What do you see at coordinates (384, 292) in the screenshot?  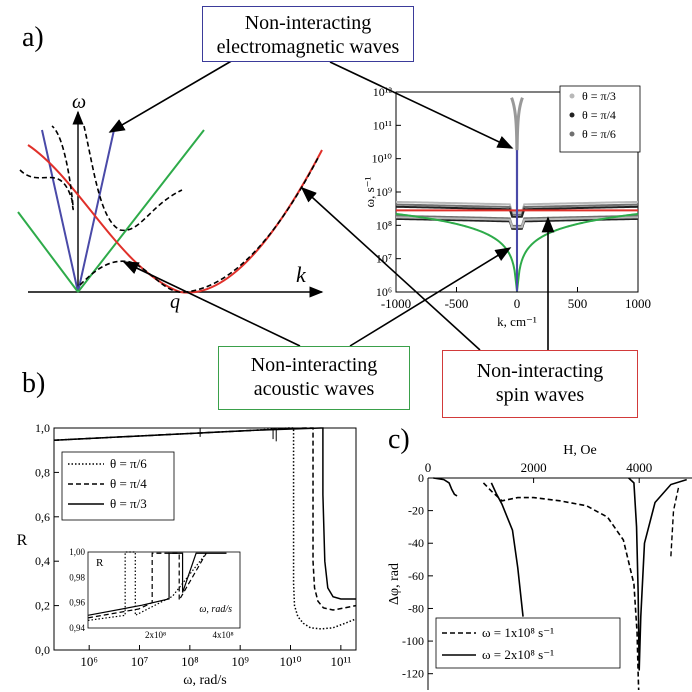 I see `chart-a-ytick-label: 10⁶` at bounding box center [384, 292].